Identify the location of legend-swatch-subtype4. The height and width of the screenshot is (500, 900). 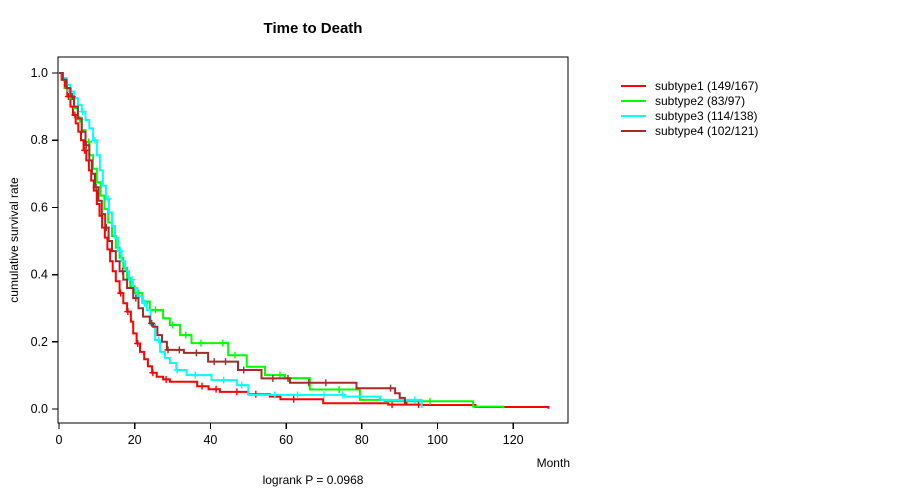
(633, 130).